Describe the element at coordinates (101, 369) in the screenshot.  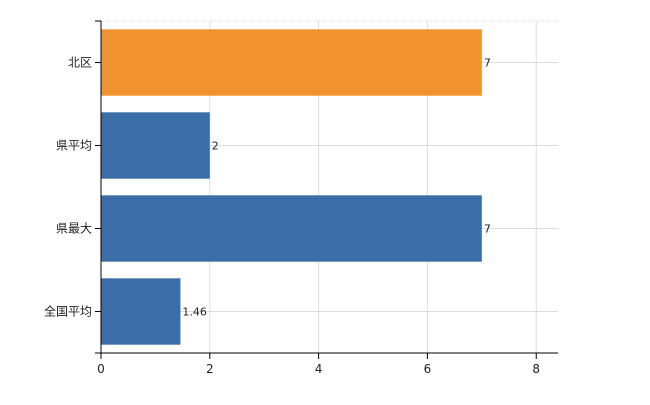
I see `x-tick-label-0: 0` at that location.